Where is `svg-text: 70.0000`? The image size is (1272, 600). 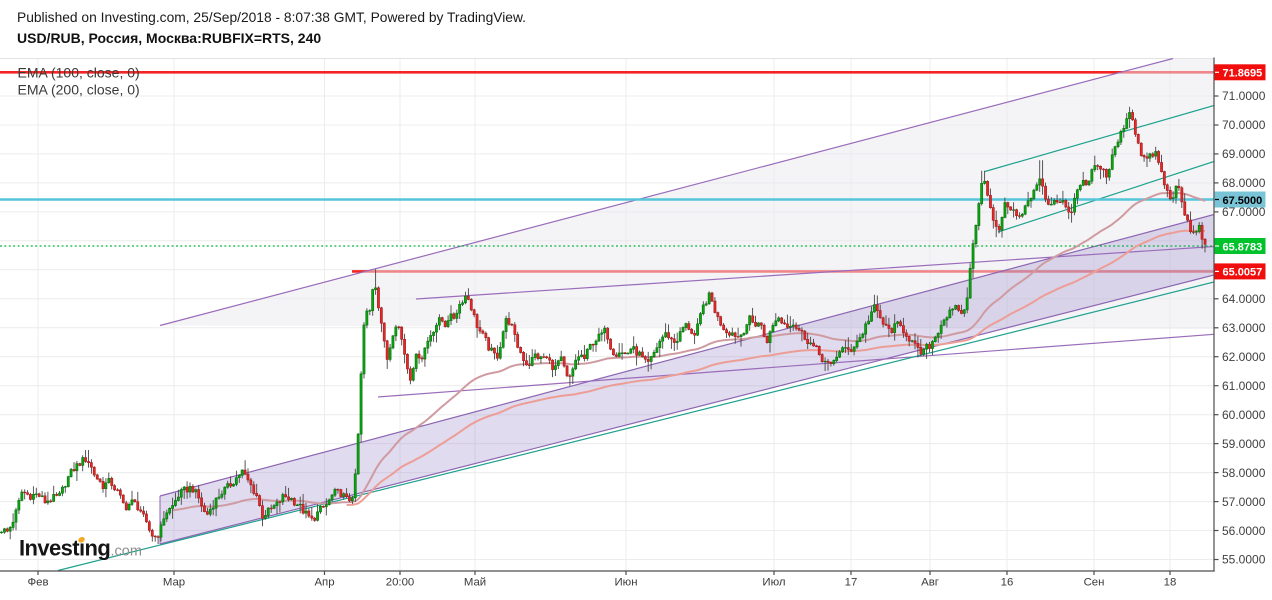
svg-text: 70.0000 is located at coordinates (1244, 125).